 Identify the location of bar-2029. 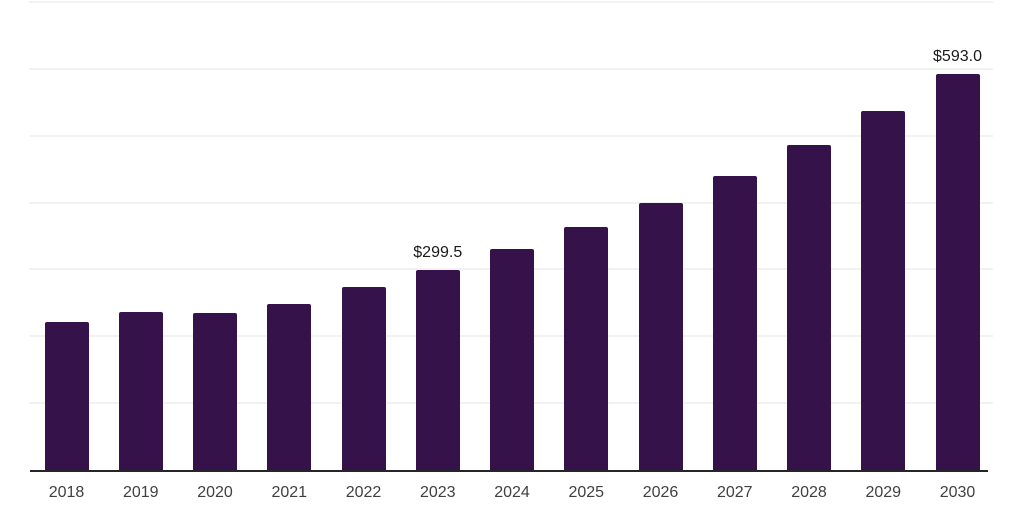
(883, 290).